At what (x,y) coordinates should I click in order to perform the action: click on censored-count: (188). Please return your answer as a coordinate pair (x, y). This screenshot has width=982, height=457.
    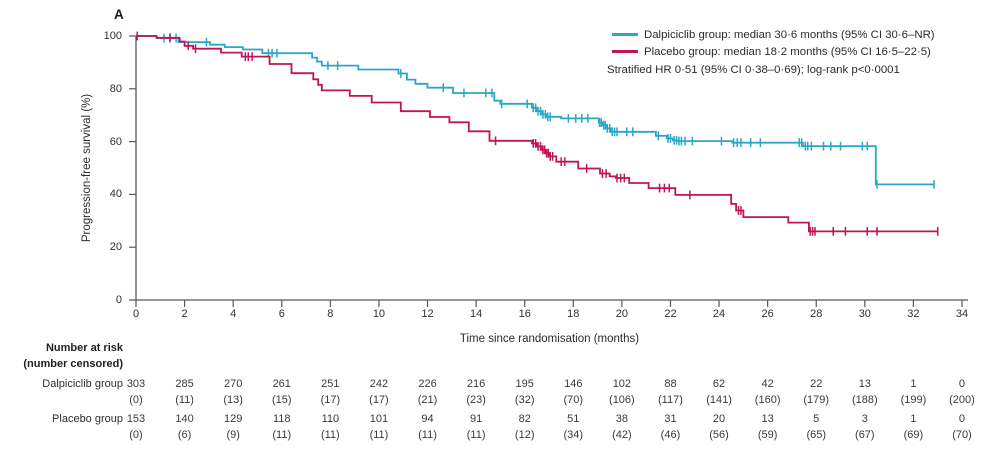
    Looking at the image, I should click on (864, 400).